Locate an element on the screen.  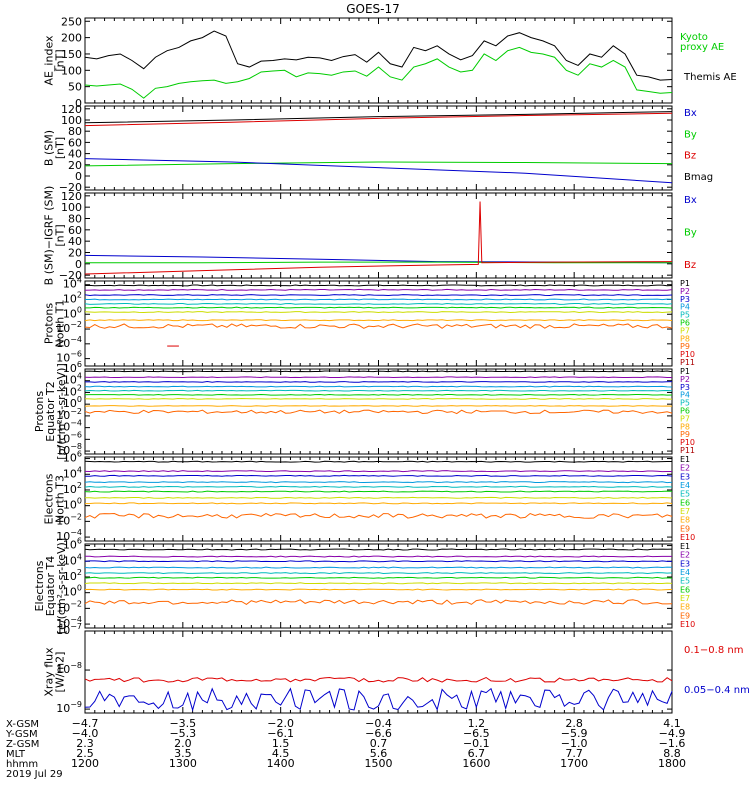
x-axis-value: 3.5 is located at coordinates (183, 753).